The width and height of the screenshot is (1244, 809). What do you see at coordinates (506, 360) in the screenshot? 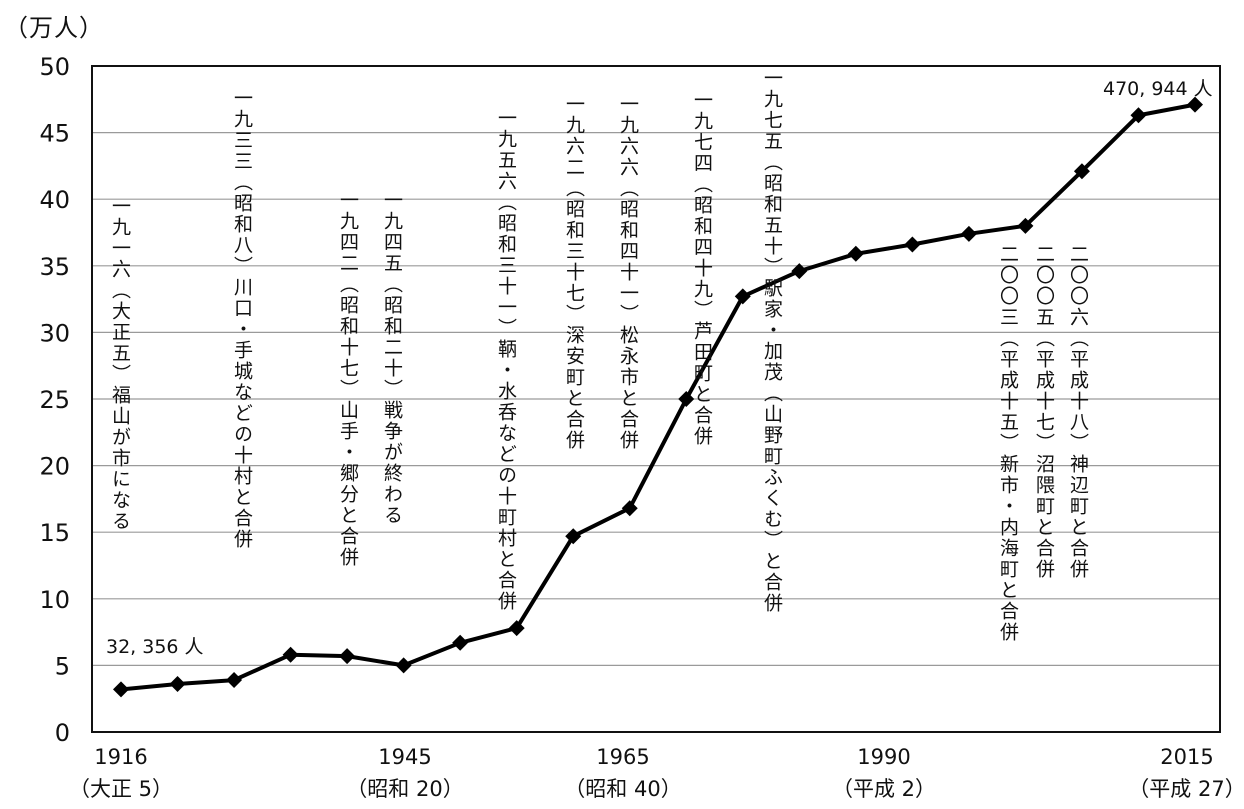
I see `annotation-1956: 一九五六（昭和三十一）鞆・水呑などの十町村と合併` at bounding box center [506, 360].